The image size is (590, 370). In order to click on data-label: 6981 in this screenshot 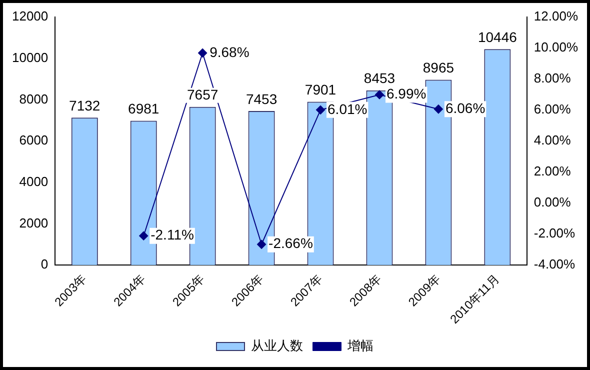, I will do `click(144, 108)`.